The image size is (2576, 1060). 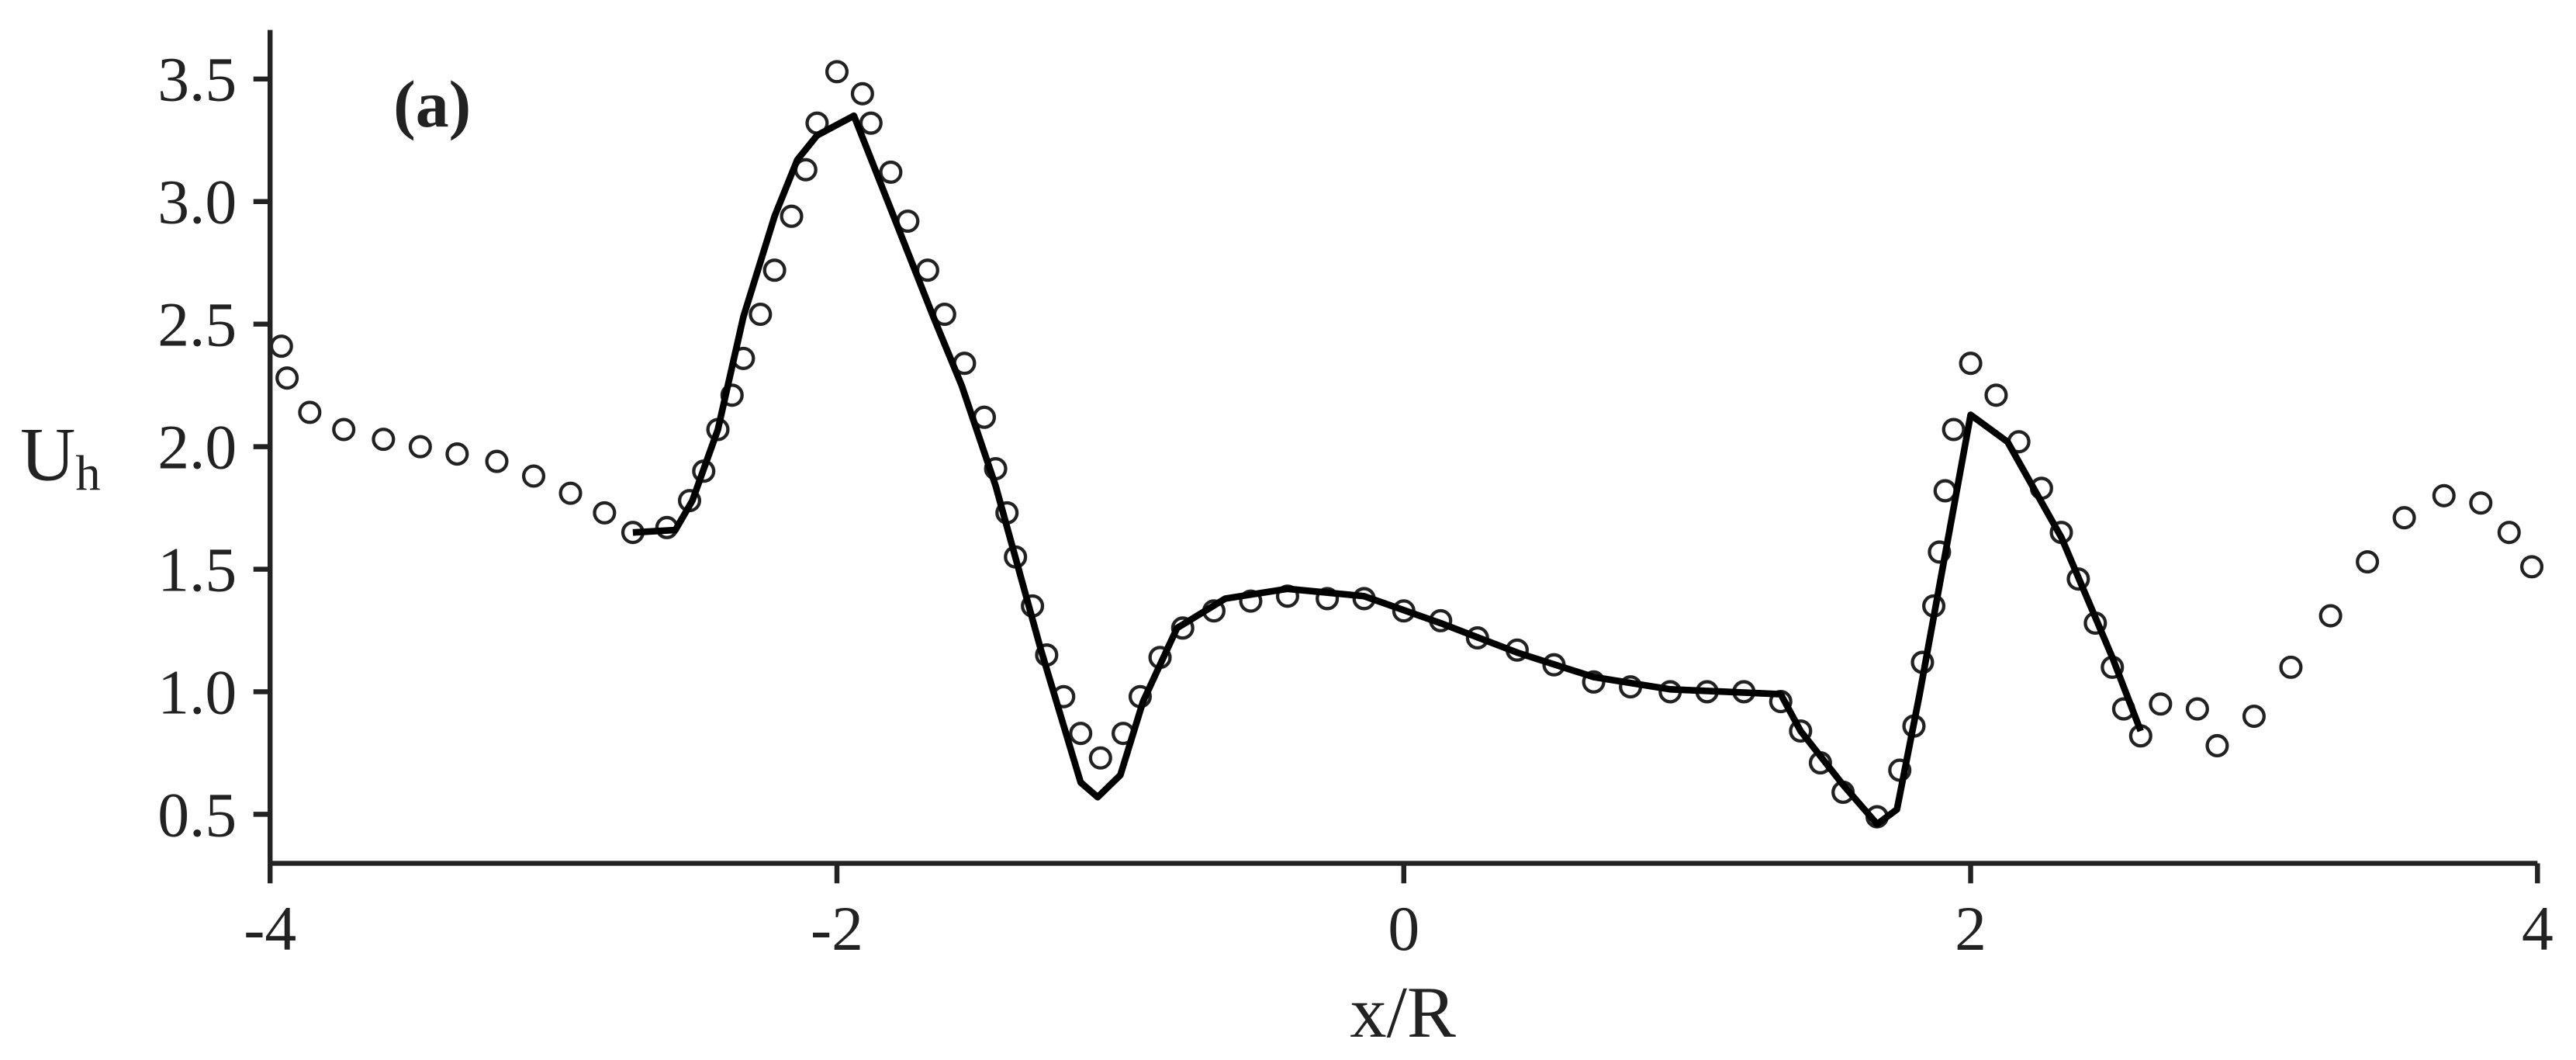 What do you see at coordinates (270, 928) in the screenshot?
I see `x-tick-label: -4` at bounding box center [270, 928].